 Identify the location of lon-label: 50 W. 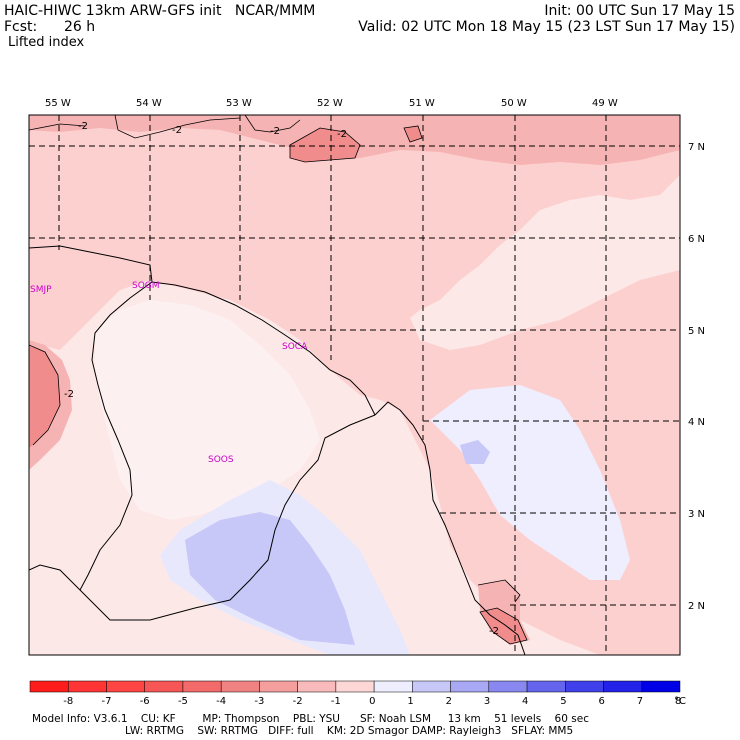
(514, 103).